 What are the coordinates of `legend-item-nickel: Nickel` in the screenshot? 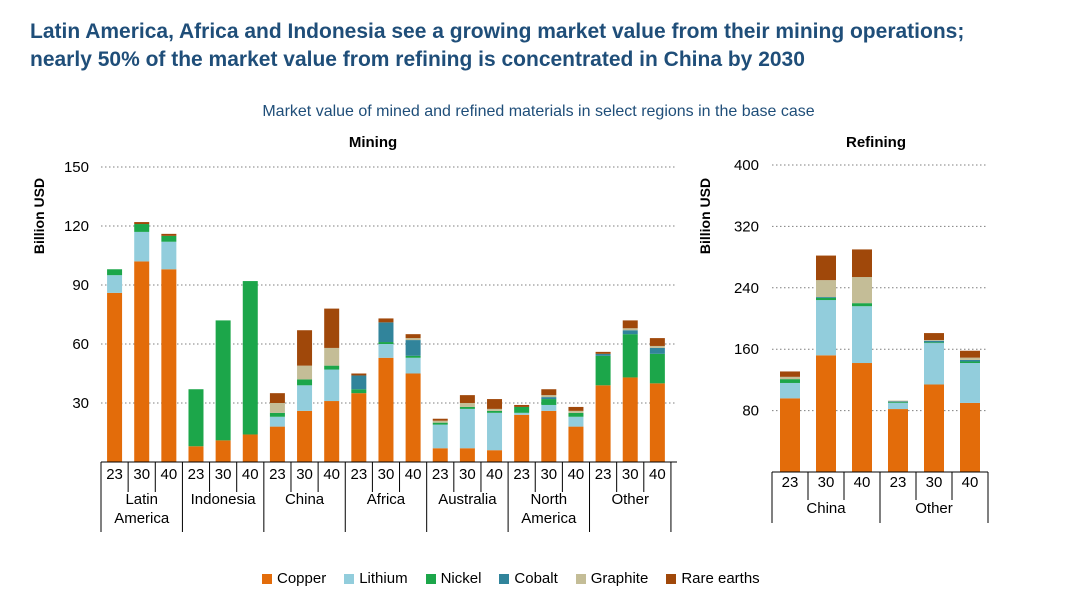 It's located at (453, 578).